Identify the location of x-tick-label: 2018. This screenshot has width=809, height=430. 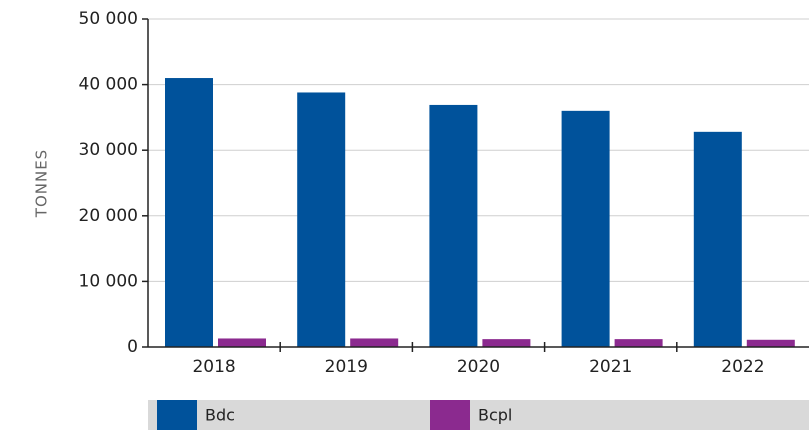
(213, 367).